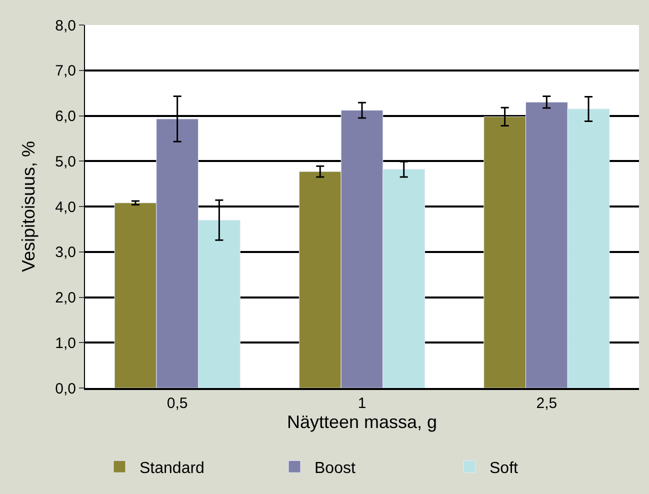 Image resolution: width=649 pixels, height=494 pixels. What do you see at coordinates (65, 161) in the screenshot?
I see `y-tick-label: 5,0` at bounding box center [65, 161].